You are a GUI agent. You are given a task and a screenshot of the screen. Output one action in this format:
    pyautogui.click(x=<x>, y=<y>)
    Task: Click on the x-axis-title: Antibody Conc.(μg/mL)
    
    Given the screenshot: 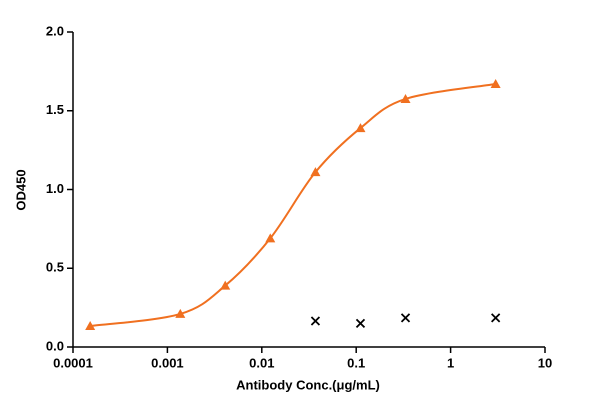 What is the action you would take?
    pyautogui.click(x=308, y=384)
    